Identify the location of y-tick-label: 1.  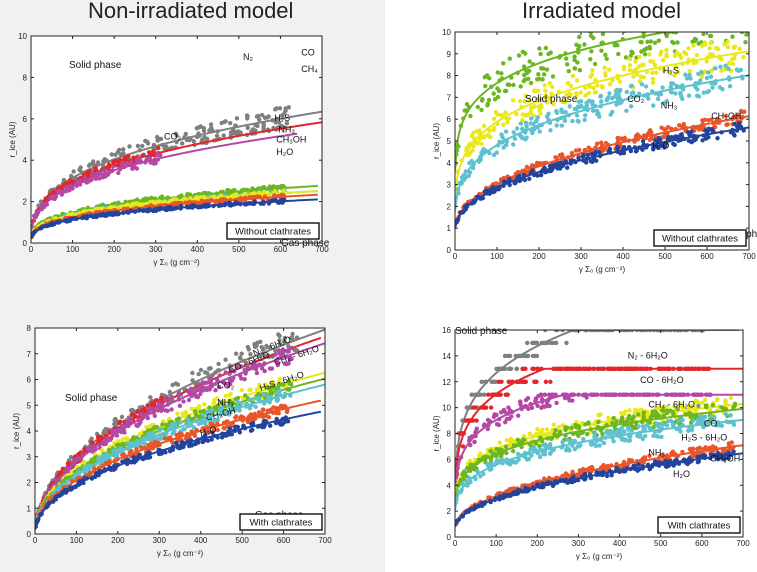
(29, 508).